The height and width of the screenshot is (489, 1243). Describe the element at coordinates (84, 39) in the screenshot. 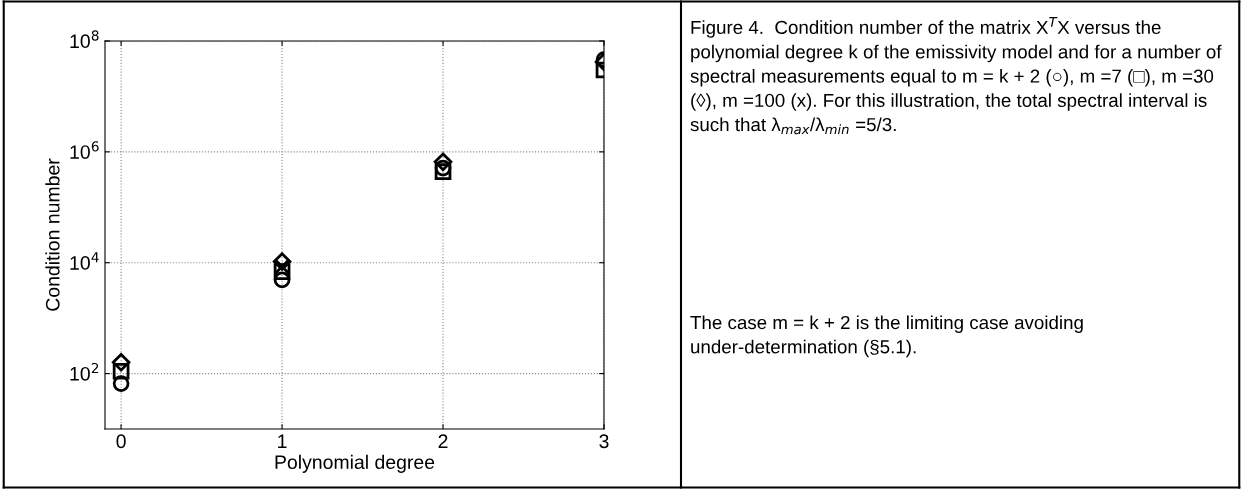

I see `y-tick-label: 10$^{8}$` at that location.